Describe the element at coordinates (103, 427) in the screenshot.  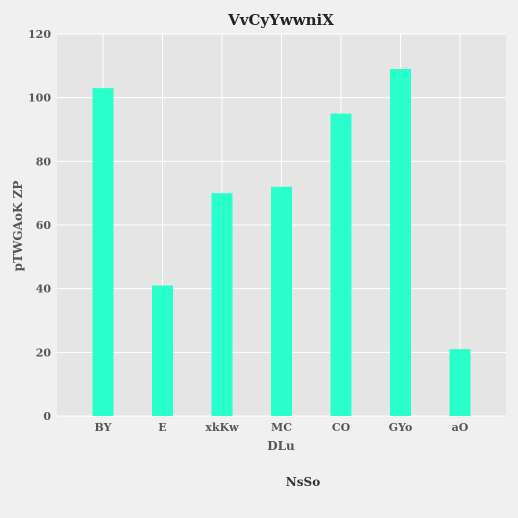
I see `x-tick-label: BY` at that location.